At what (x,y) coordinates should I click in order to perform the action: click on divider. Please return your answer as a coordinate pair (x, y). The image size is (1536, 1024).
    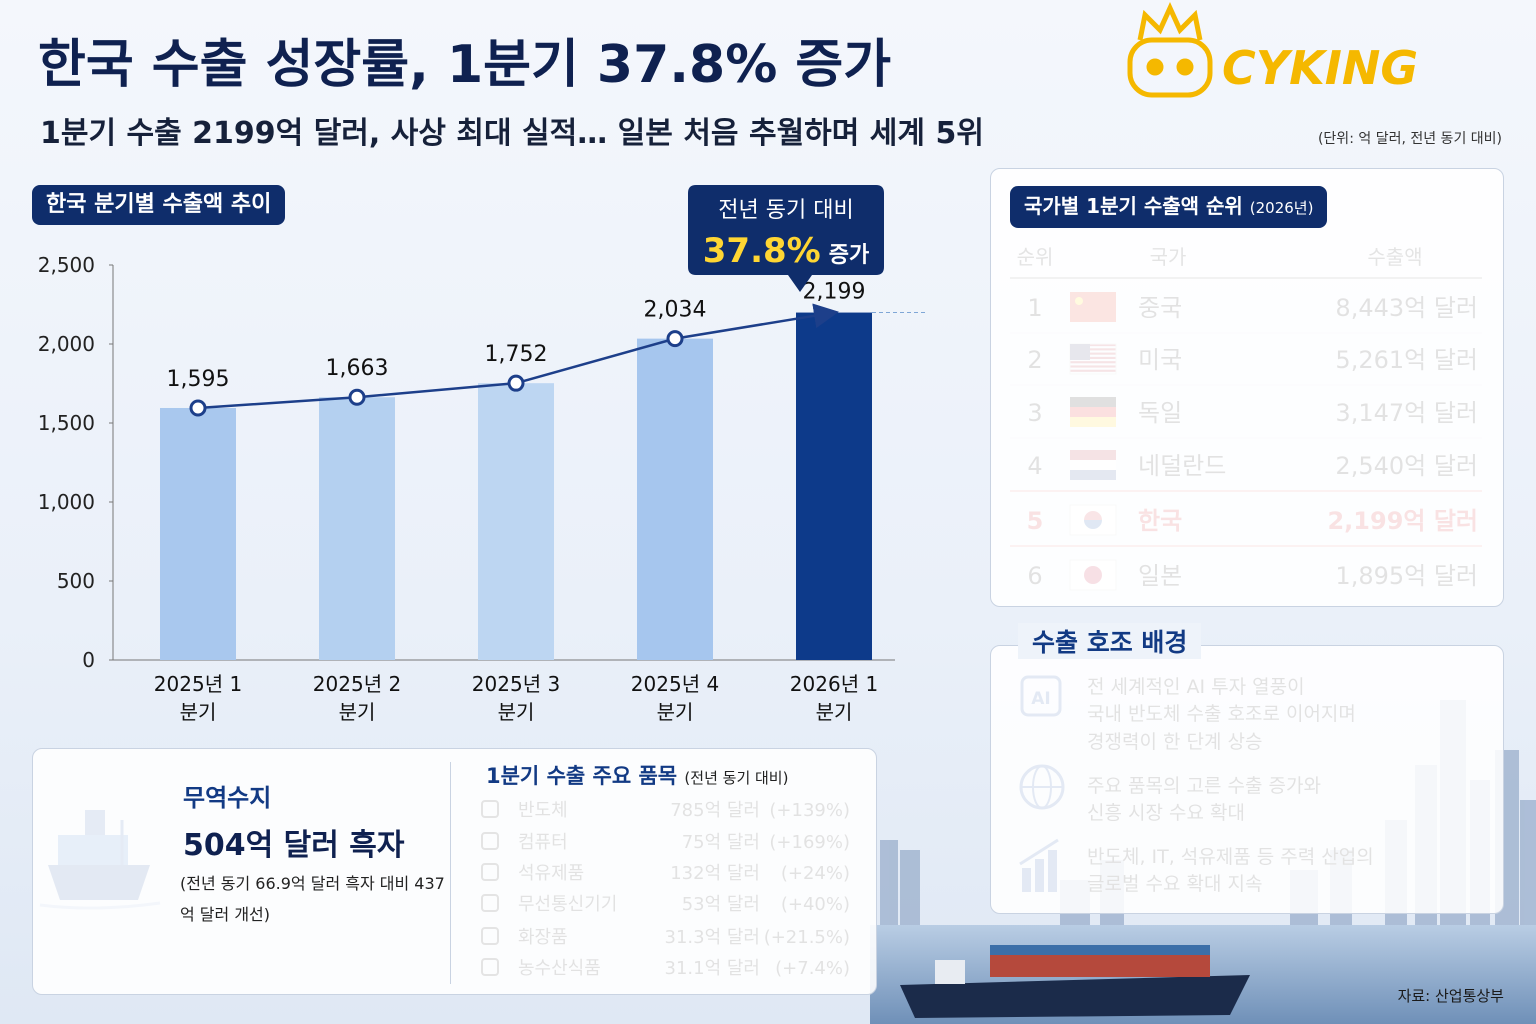
    Looking at the image, I should click on (450, 873).